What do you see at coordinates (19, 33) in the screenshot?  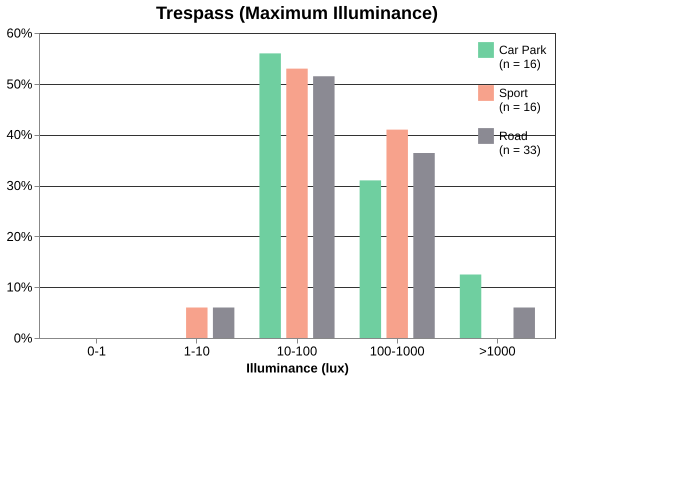 I see `y-tick-label: 60%` at bounding box center [19, 33].